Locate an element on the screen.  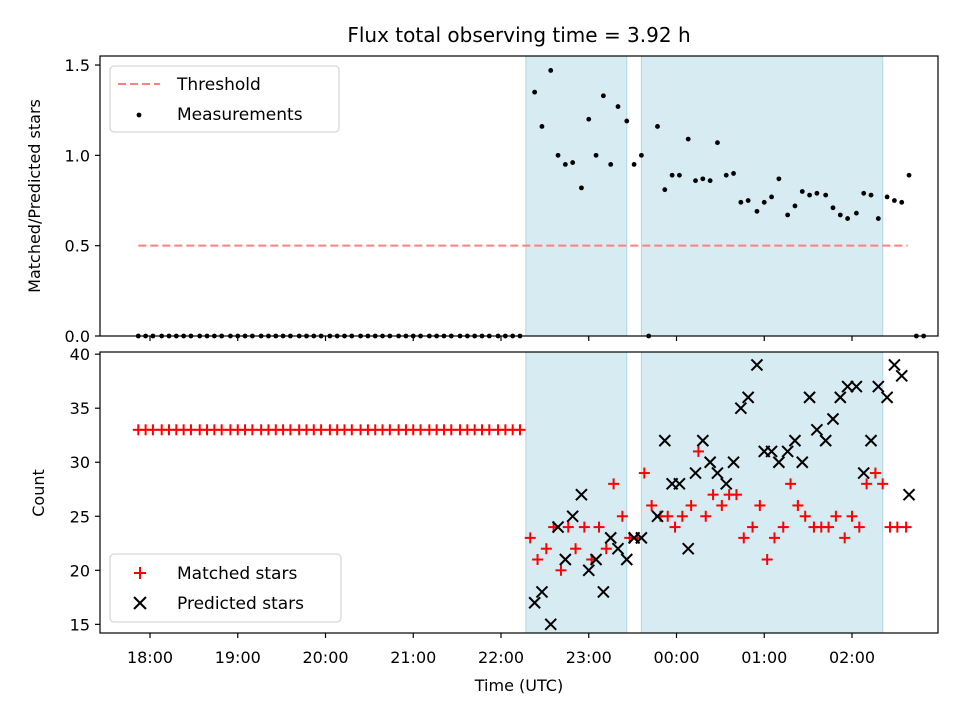
legend-threshold-label: Threshold is located at coordinates (218, 85).